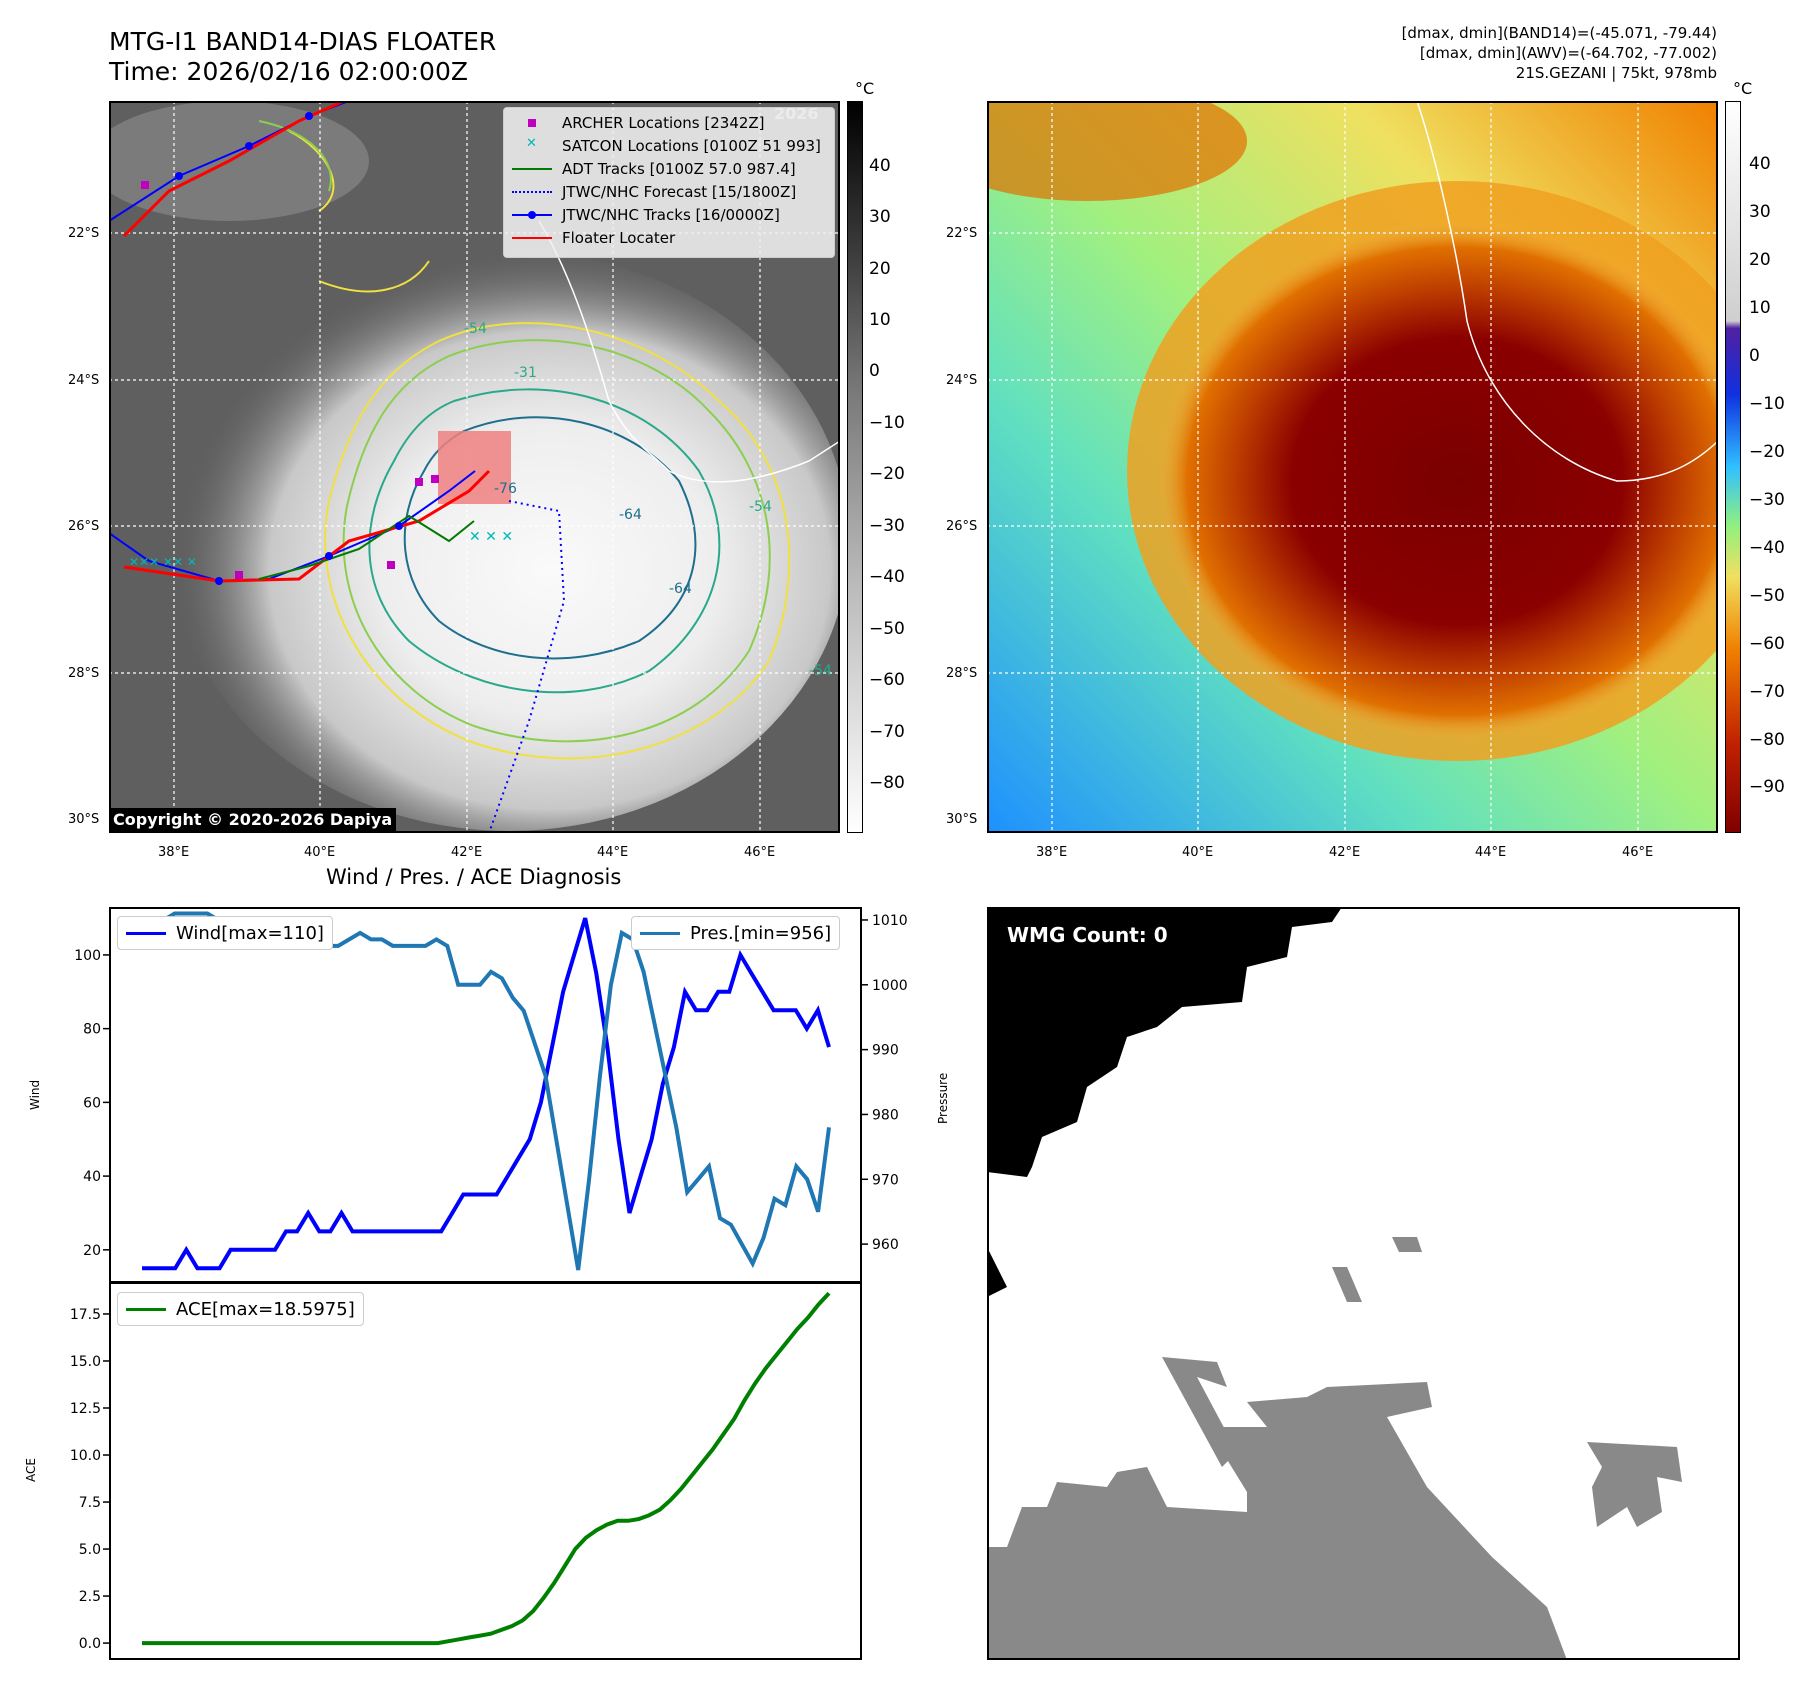  Describe the element at coordinates (92, 1030) in the screenshot. I see `y-tick-label: 80` at that location.